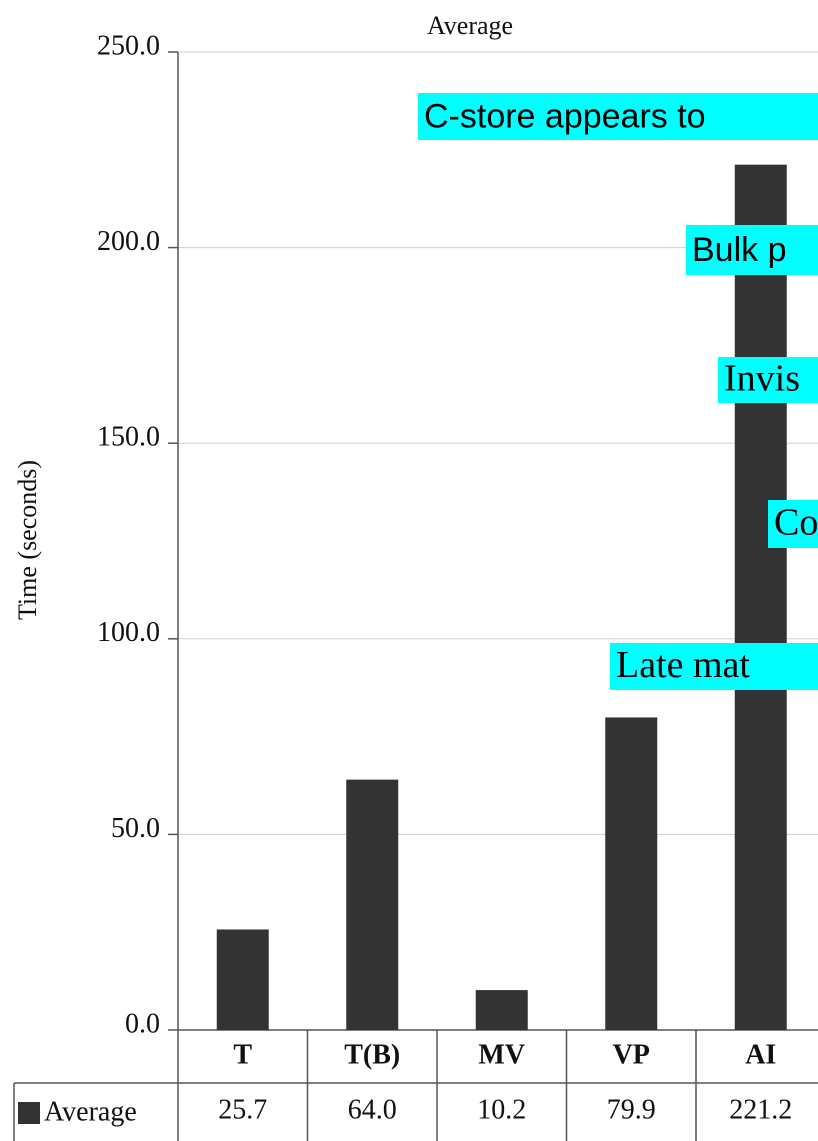 This screenshot has width=818, height=1141. What do you see at coordinates (372, 1054) in the screenshot?
I see `x-tick-label: T(B)` at bounding box center [372, 1054].